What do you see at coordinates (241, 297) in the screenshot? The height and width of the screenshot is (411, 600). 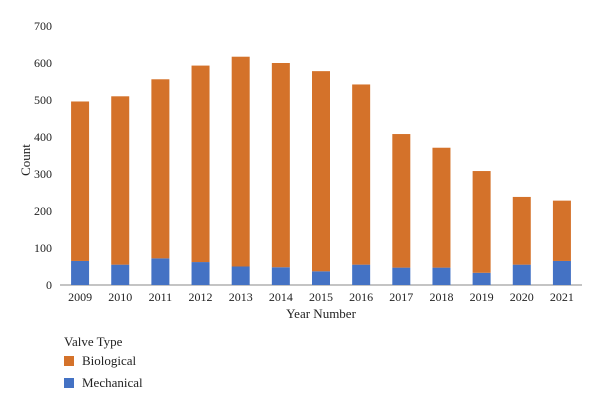 I see `x-tick-label: 2013` at bounding box center [241, 297].